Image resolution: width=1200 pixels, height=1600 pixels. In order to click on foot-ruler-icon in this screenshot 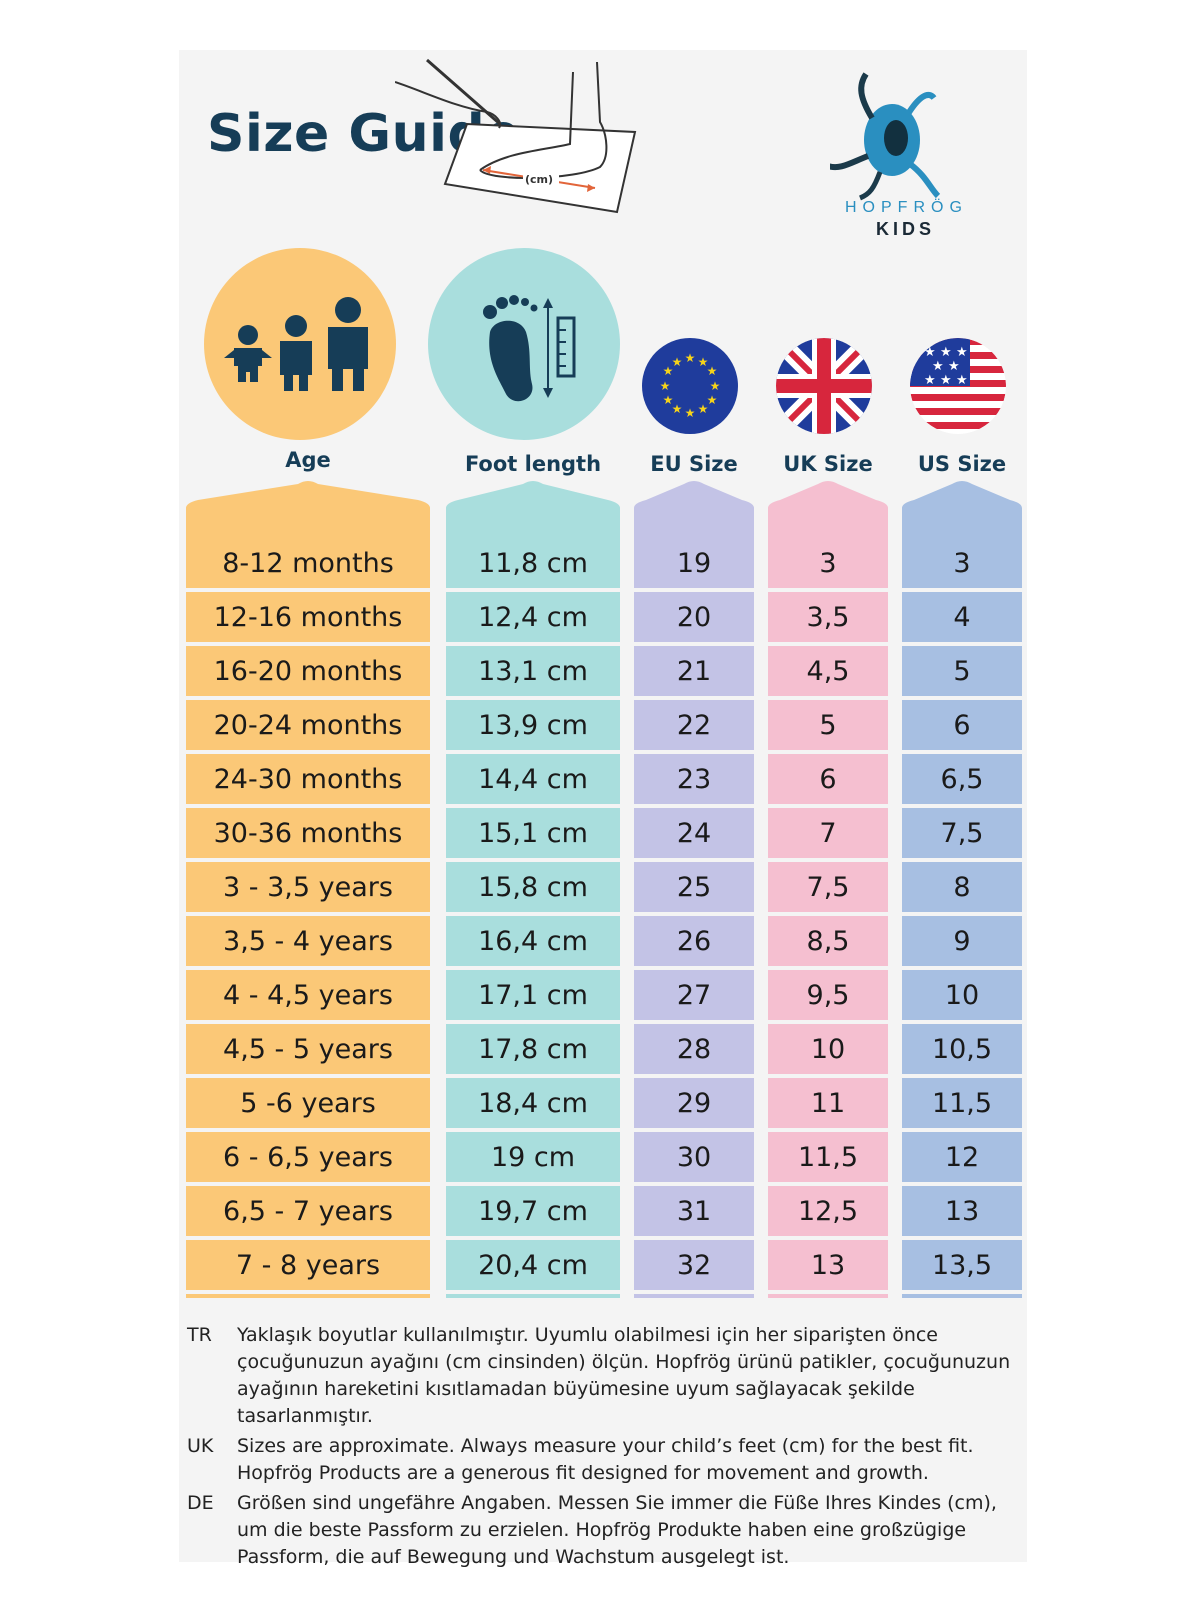, I will do `click(529, 348)`.